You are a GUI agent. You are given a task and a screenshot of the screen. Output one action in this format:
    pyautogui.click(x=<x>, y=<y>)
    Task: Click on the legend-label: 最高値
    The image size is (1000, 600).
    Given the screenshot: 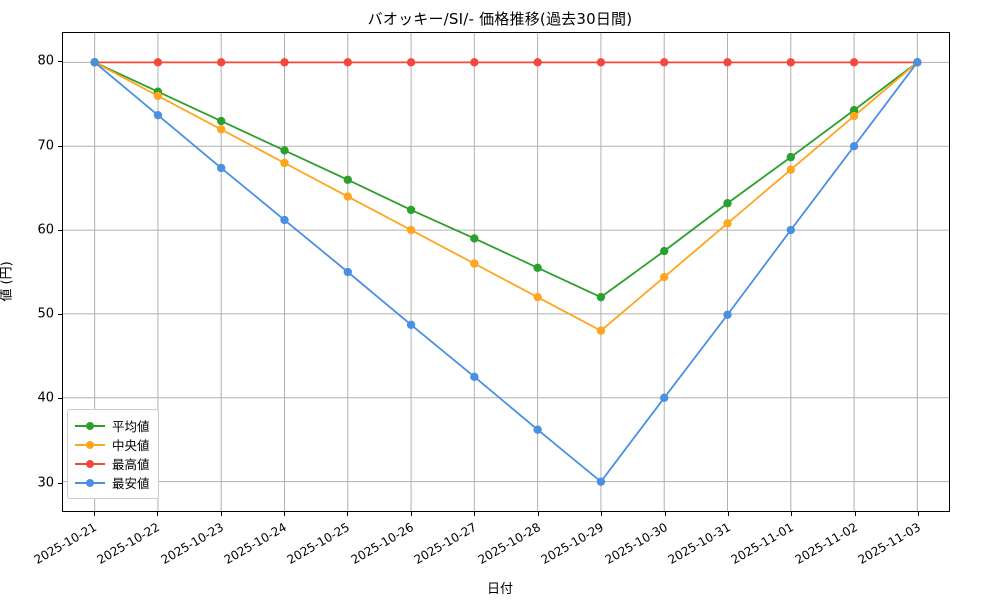 What is the action you would take?
    pyautogui.click(x=131, y=464)
    